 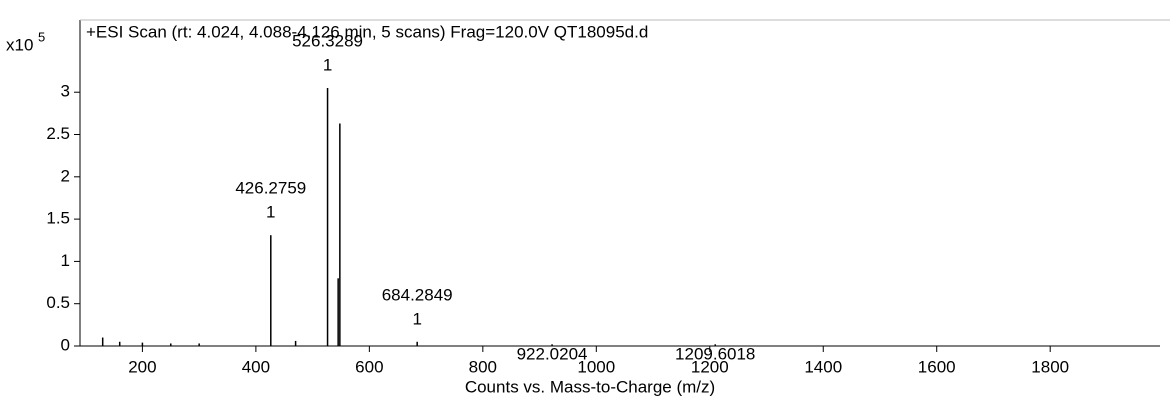 What do you see at coordinates (58, 218) in the screenshot?
I see `y-tick-label: 1.5` at bounding box center [58, 218].